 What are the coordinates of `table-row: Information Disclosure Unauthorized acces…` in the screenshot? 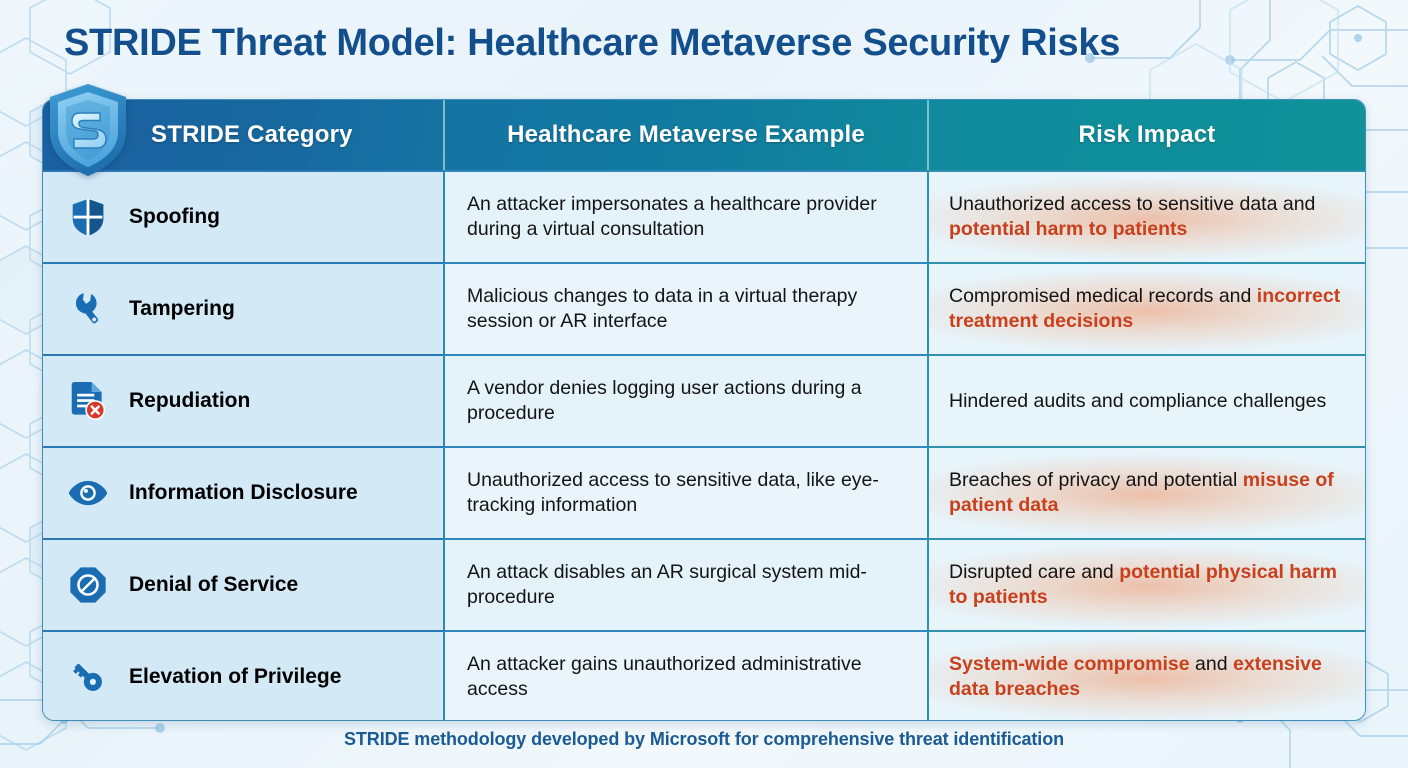 It's located at (704, 492).